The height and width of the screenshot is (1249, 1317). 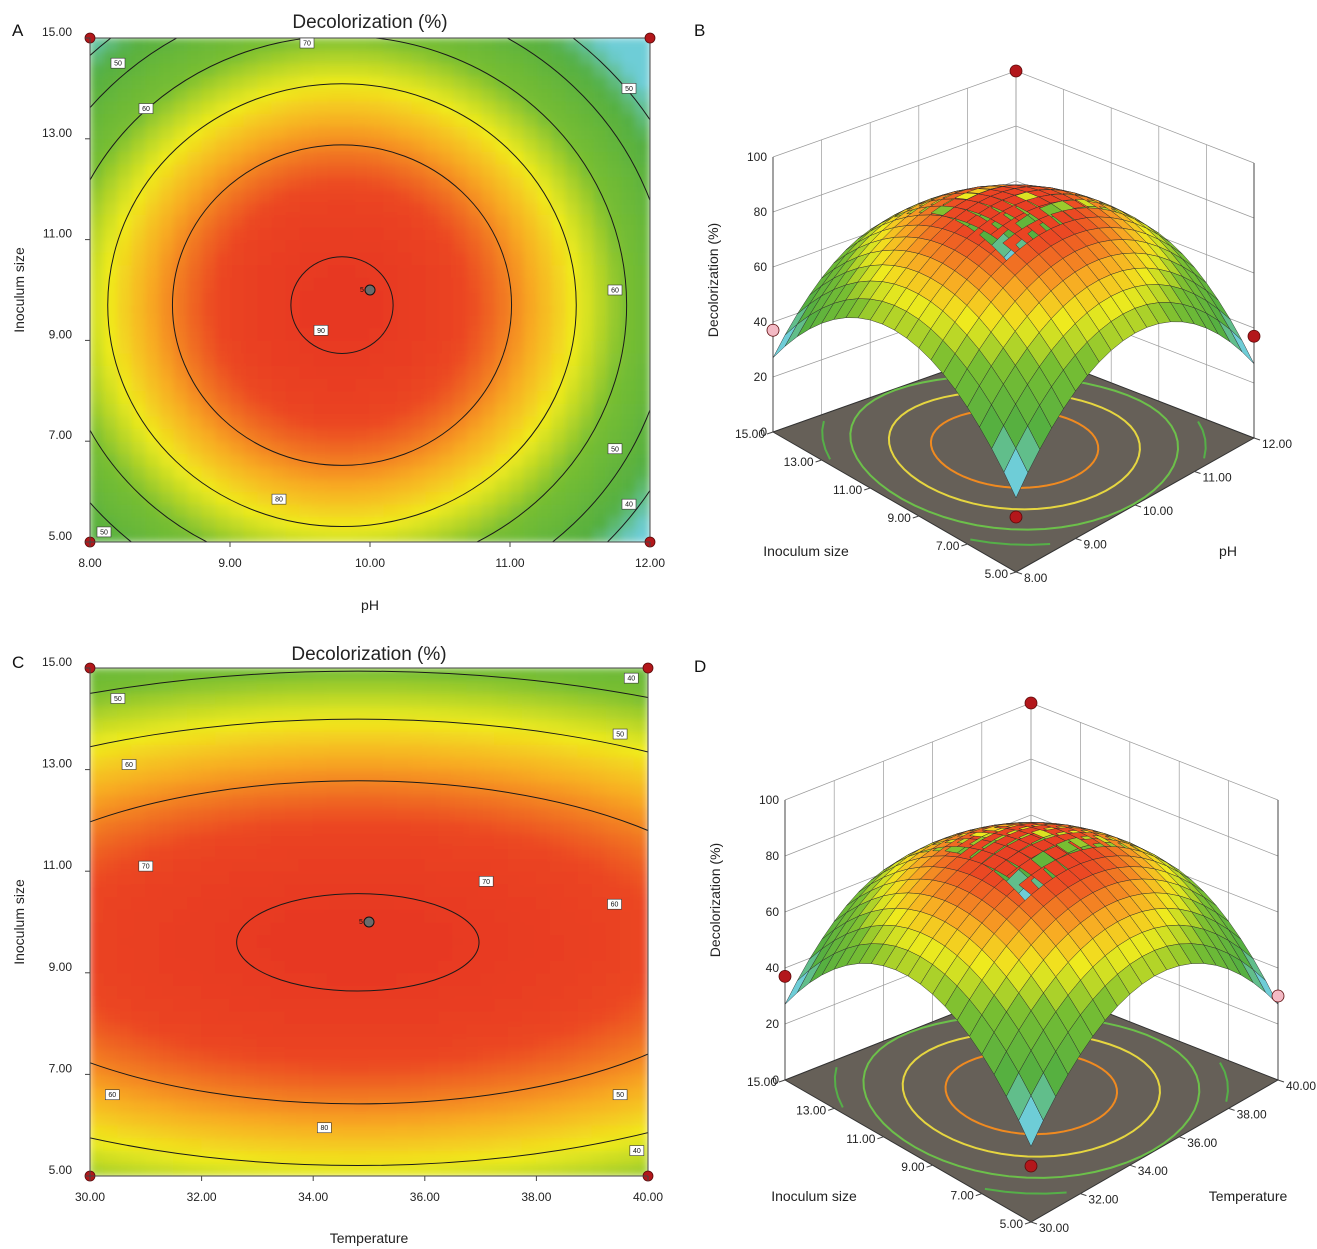 What do you see at coordinates (620, 1095) in the screenshot?
I see `contour-label: 50` at bounding box center [620, 1095].